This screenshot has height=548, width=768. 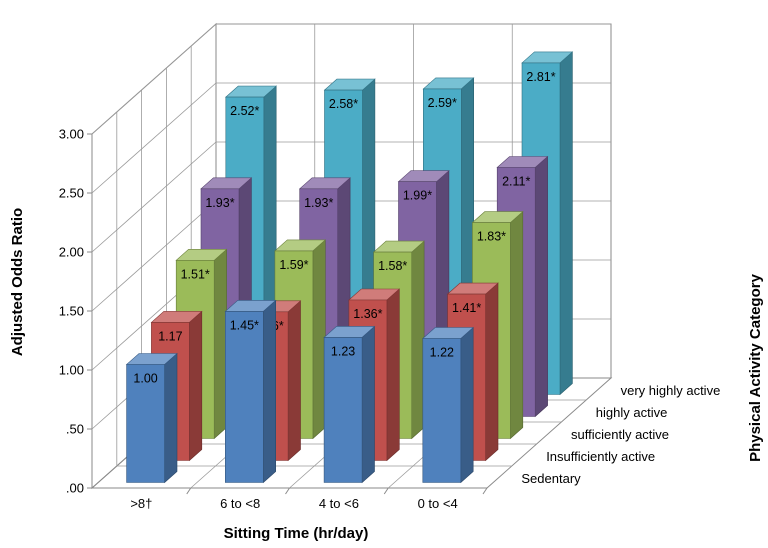 I want to click on data-label: 1.51*, so click(x=195, y=274).